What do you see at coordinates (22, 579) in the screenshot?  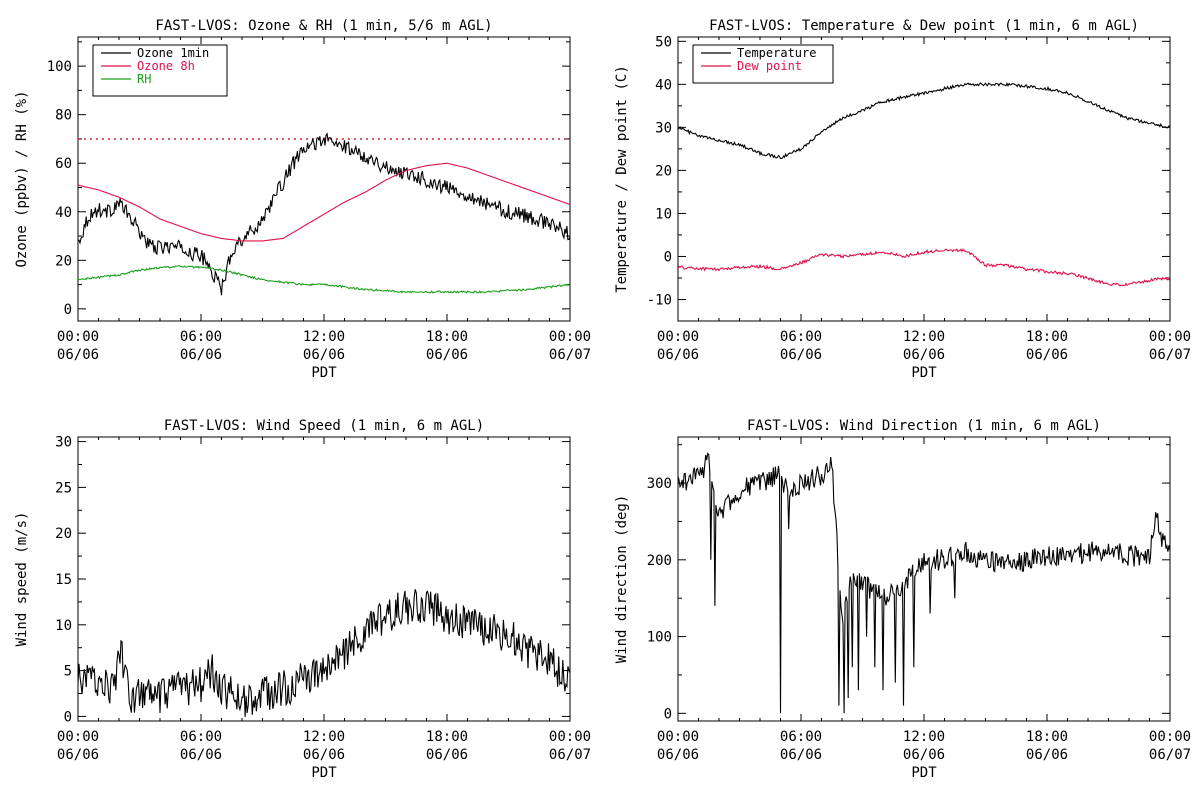 I see `y-axis-label: Wind speed (m/s)` at bounding box center [22, 579].